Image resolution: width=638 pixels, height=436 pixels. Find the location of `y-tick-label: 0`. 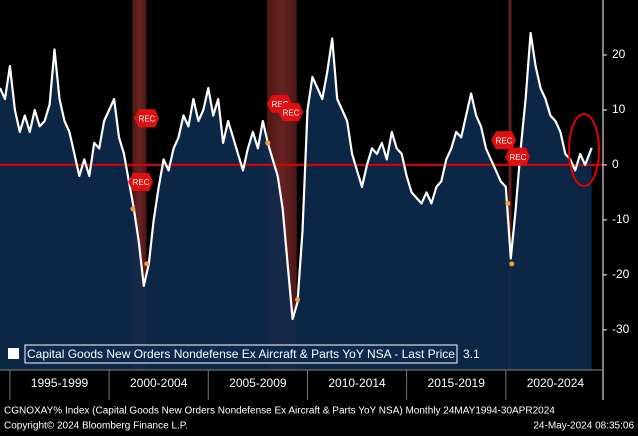

y-tick-label: 0 is located at coordinates (615, 164).